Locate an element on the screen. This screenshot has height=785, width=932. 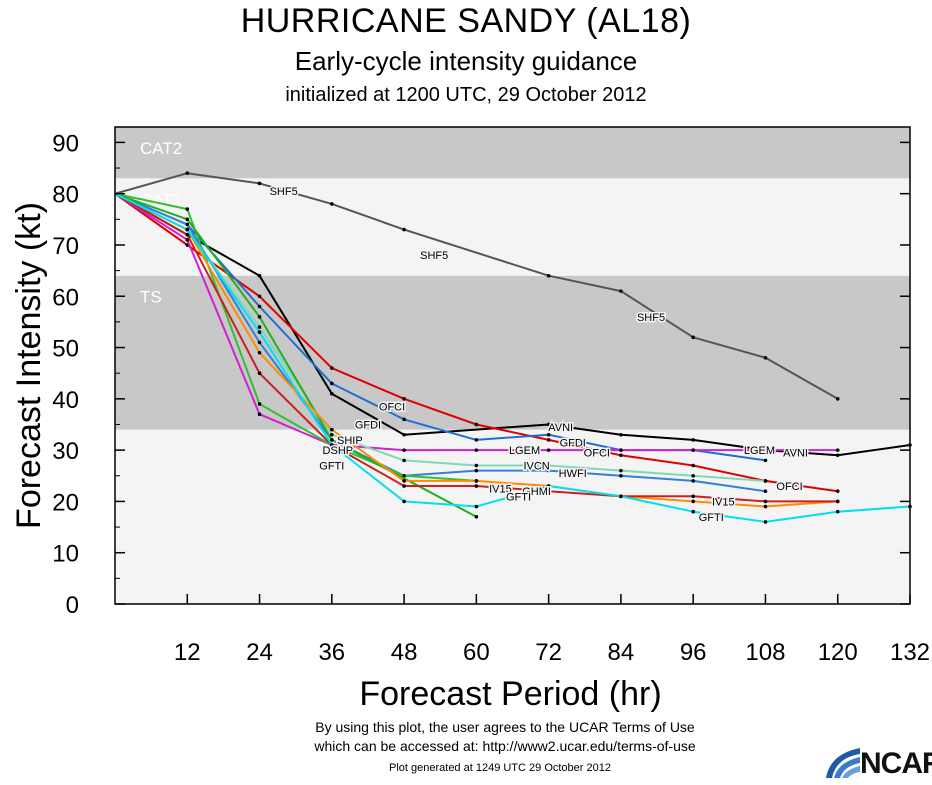
y-axis-label: Forecast Intensity (kt) is located at coordinates (29, 365).